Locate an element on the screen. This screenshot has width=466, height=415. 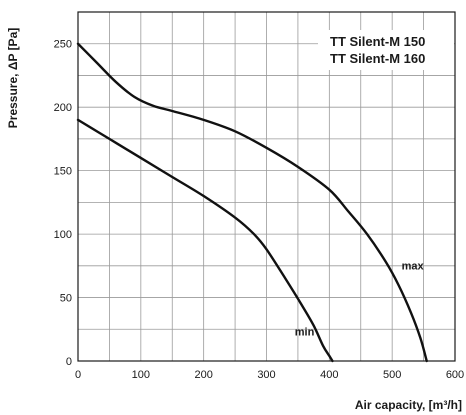
y-tick-label: 100 is located at coordinates (63, 235).